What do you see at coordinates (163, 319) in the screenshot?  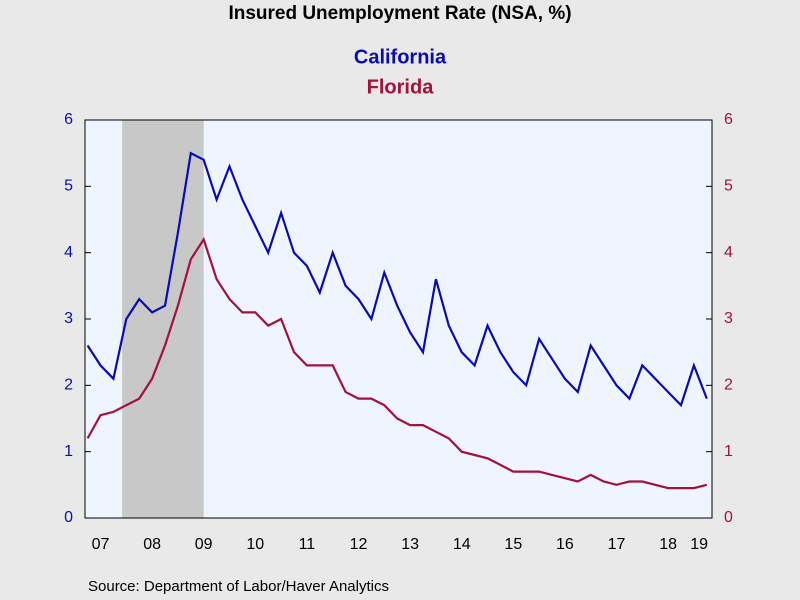 I see `recession-shade` at bounding box center [163, 319].